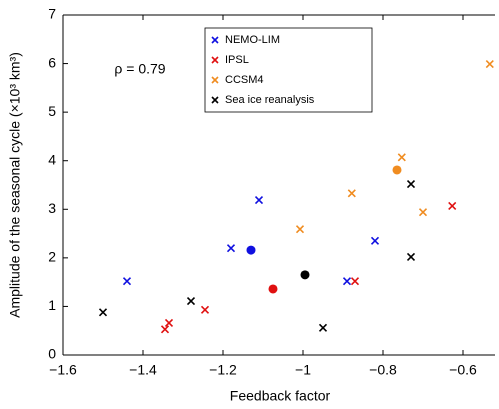 The image size is (499, 409). What do you see at coordinates (252, 40) in the screenshot?
I see `legend-label: NEMO-LIM` at bounding box center [252, 40].